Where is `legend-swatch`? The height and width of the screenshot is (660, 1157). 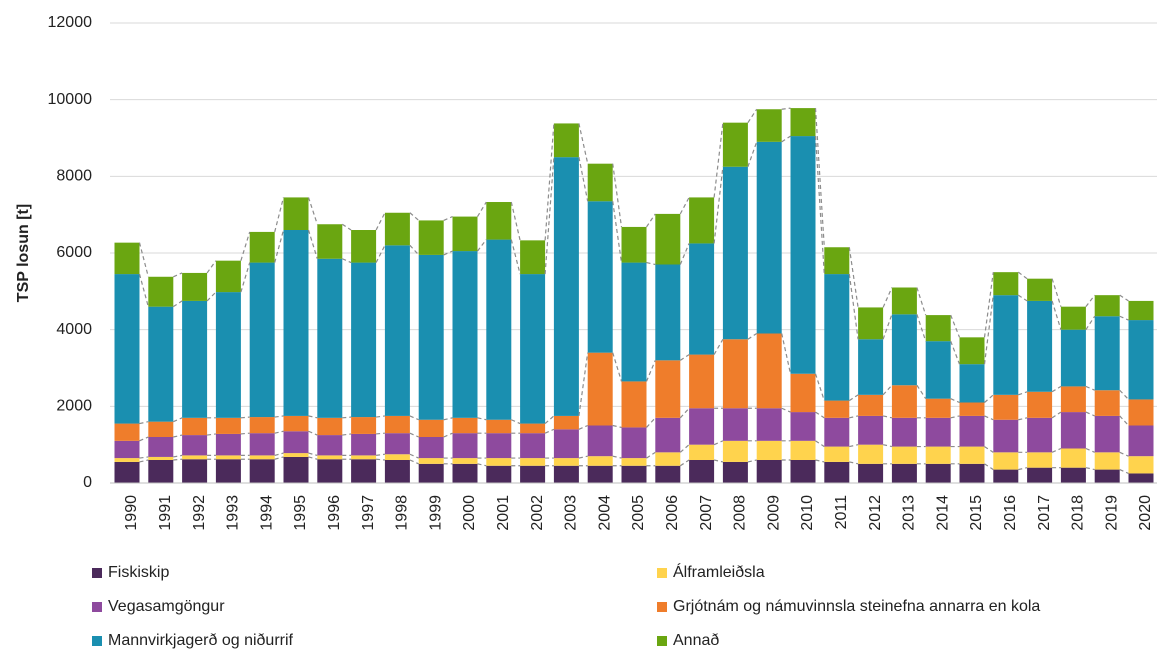
legend-swatch is located at coordinates (662, 607).